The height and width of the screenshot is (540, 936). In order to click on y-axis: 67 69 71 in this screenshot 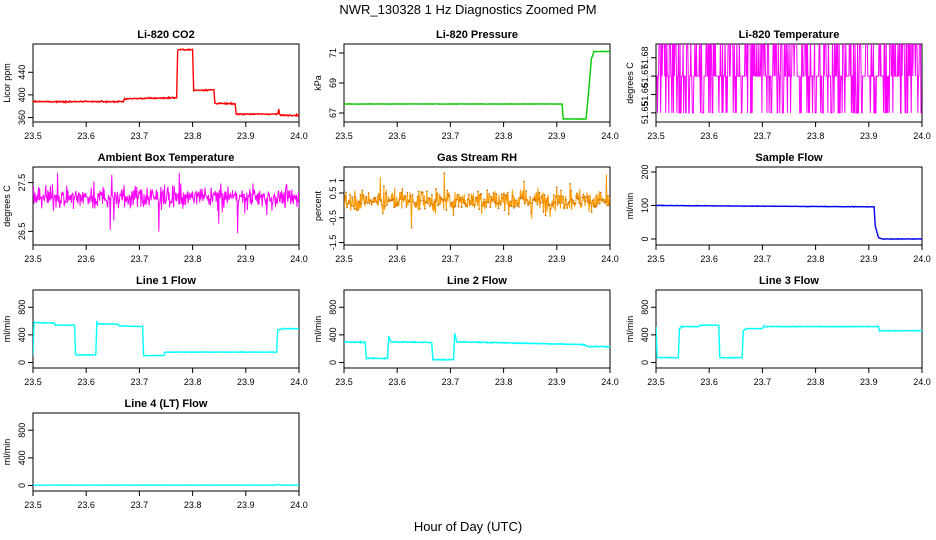, I will do `click(336, 83)`.